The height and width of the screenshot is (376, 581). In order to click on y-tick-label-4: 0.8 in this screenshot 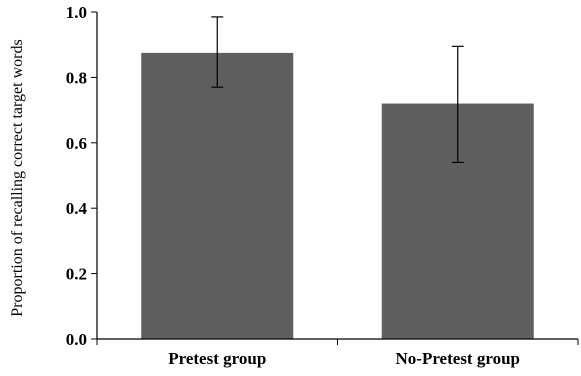, I will do `click(76, 77)`.